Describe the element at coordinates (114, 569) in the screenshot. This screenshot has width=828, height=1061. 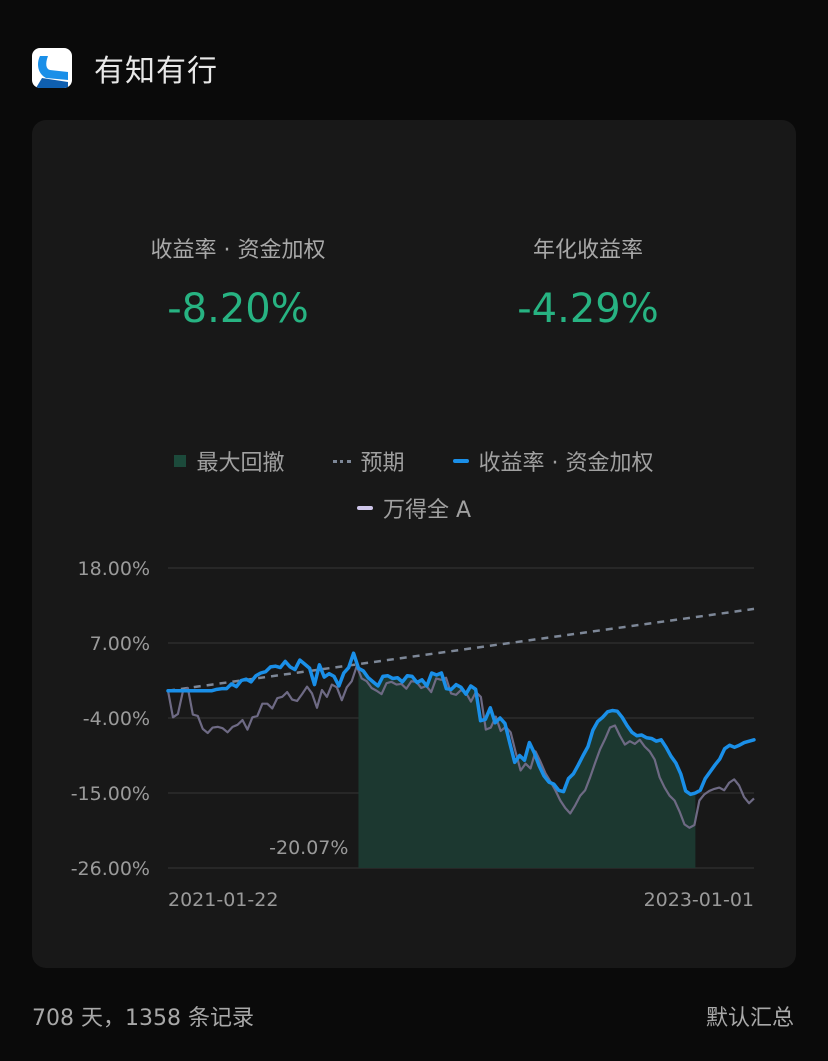
I see `y-tick-label: 18.00%` at that location.